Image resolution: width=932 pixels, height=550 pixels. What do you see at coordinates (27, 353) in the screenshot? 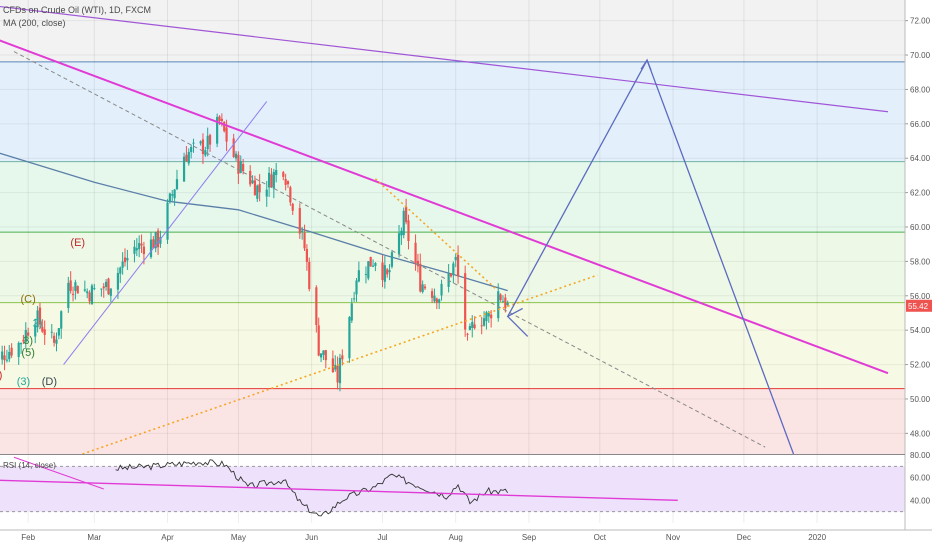
I see `wave-label: (5)` at bounding box center [27, 353].